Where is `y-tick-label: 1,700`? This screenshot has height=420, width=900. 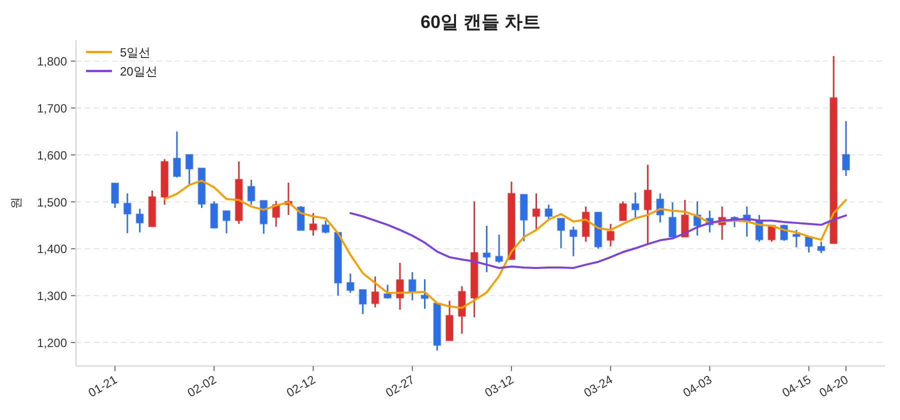 y-tick-label: 1,700 is located at coordinates (52, 109).